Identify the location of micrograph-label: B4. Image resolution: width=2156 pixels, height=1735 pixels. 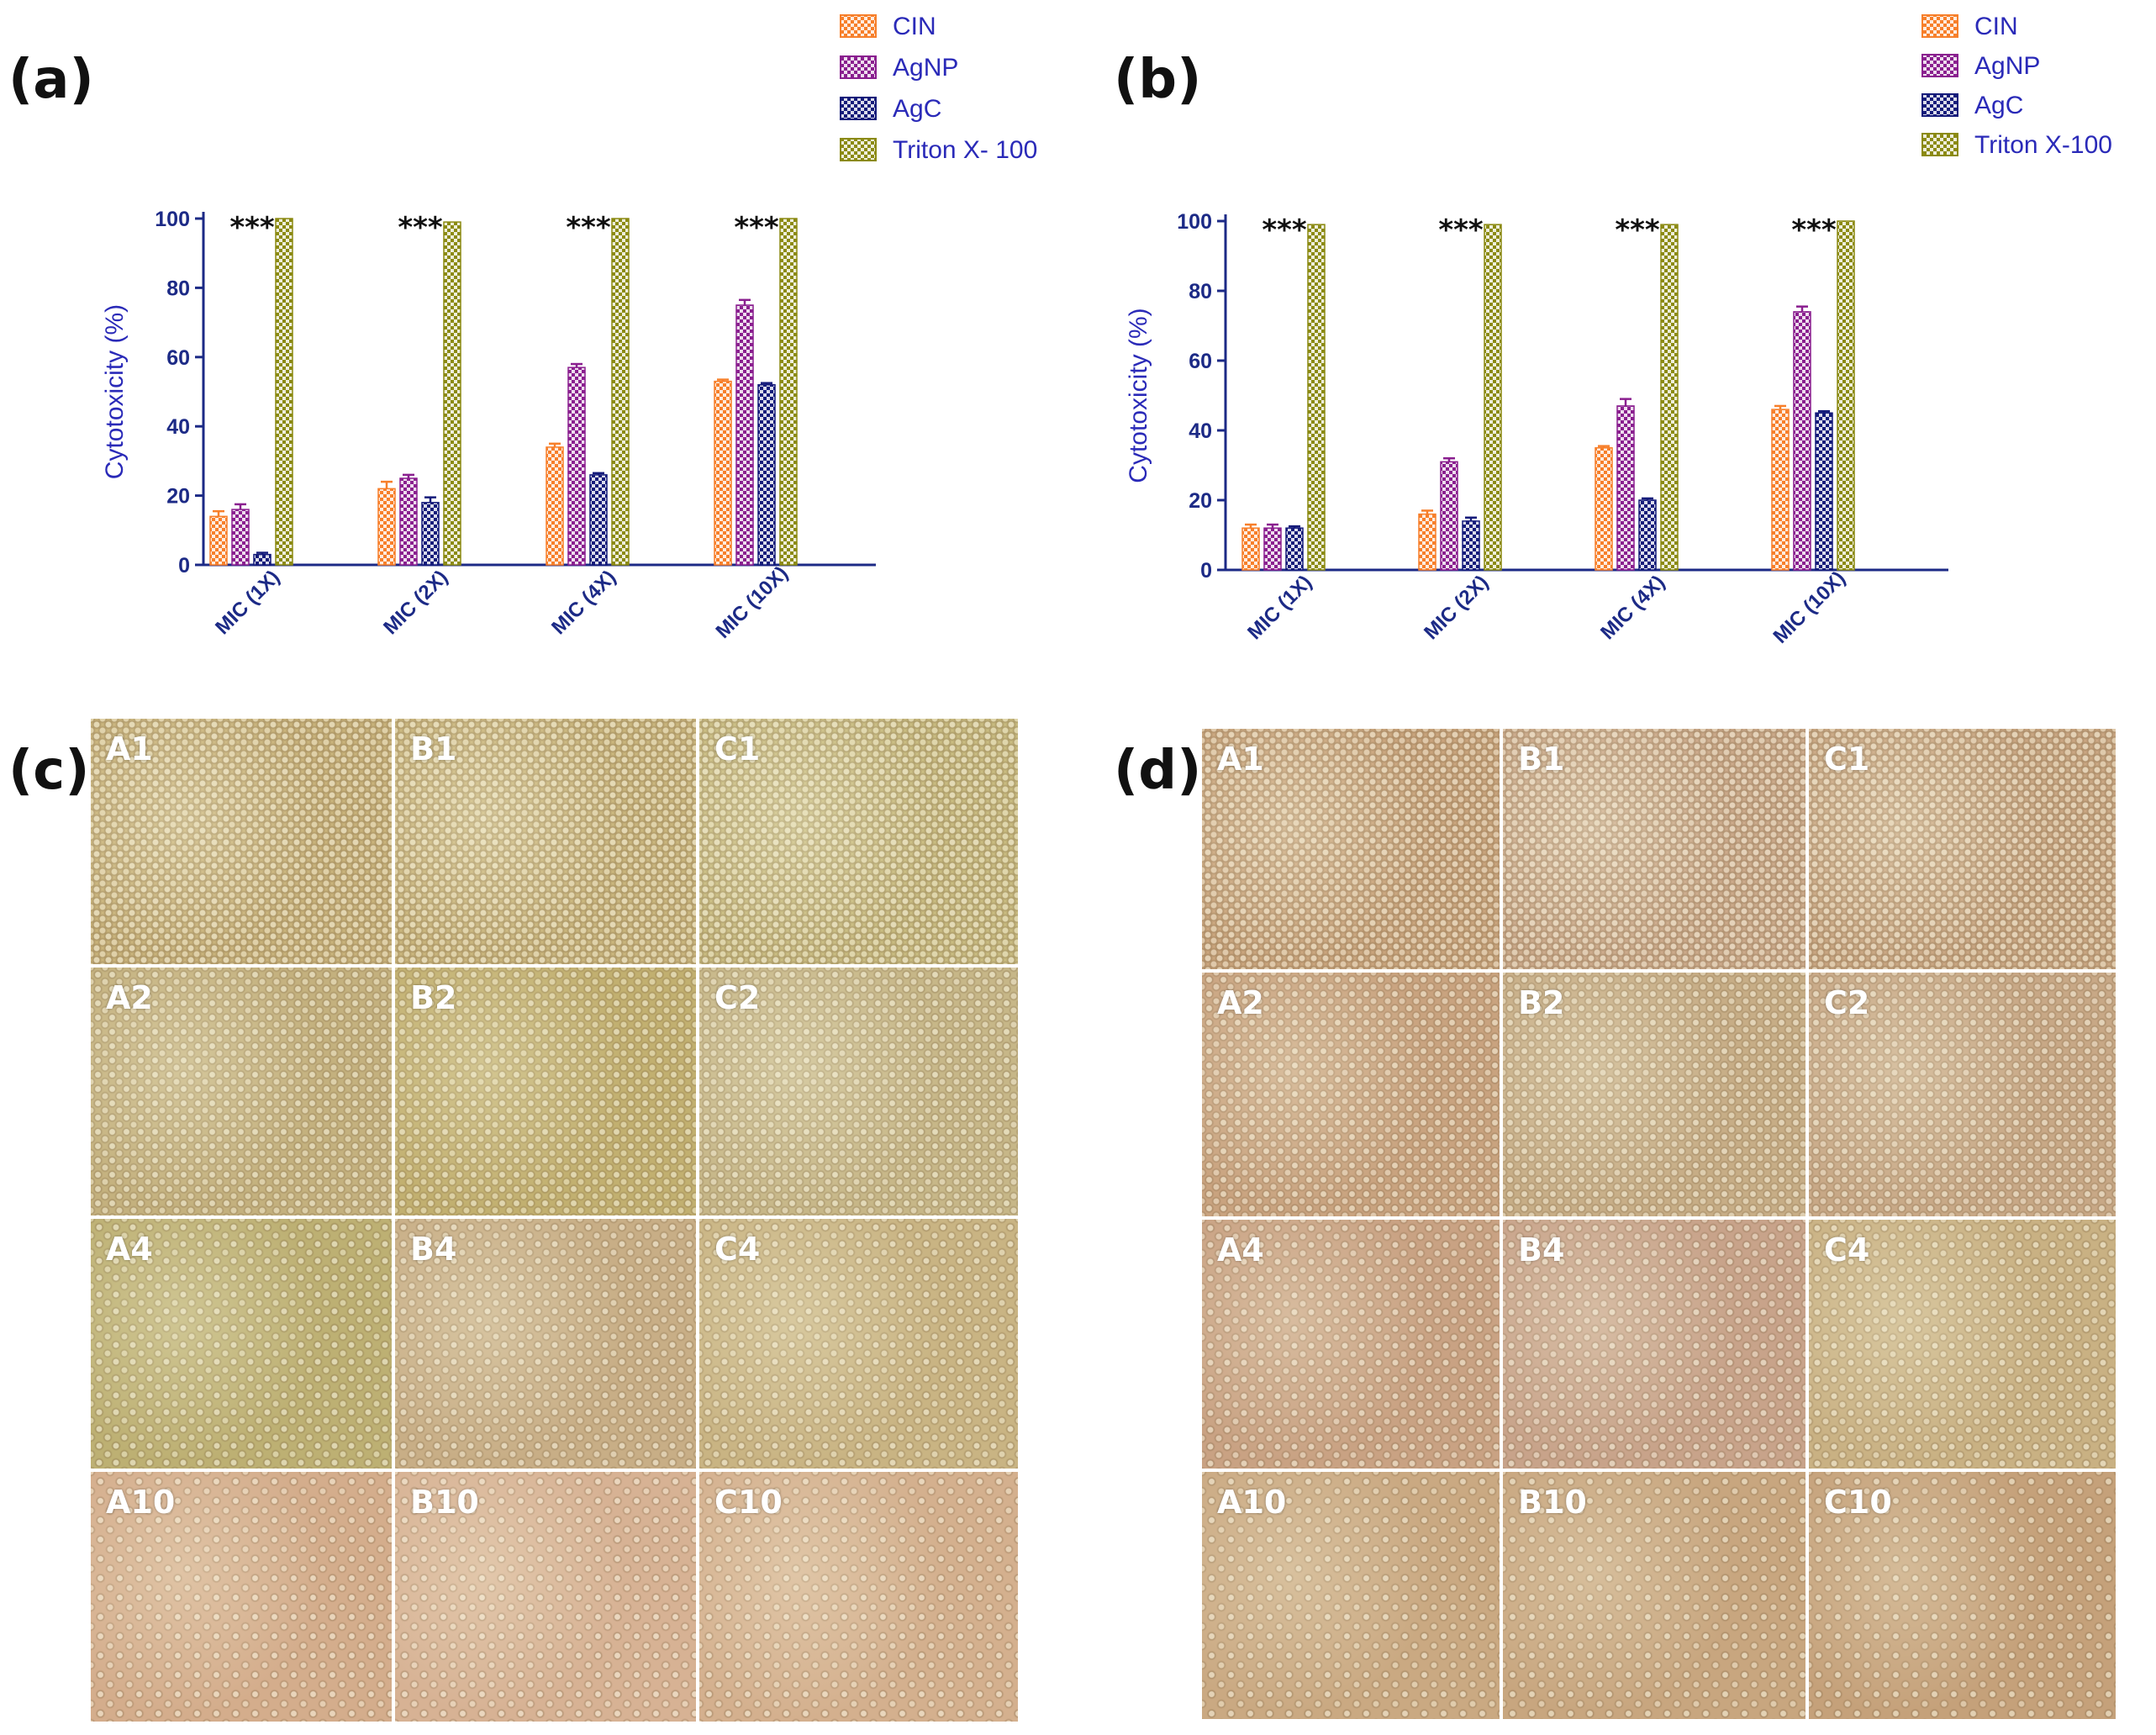
(433, 1249).